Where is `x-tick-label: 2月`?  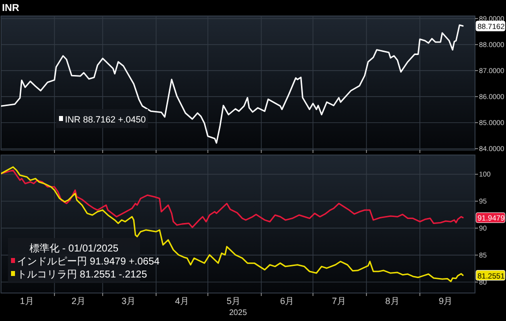
x-tick-label: 2月 is located at coordinates (79, 301).